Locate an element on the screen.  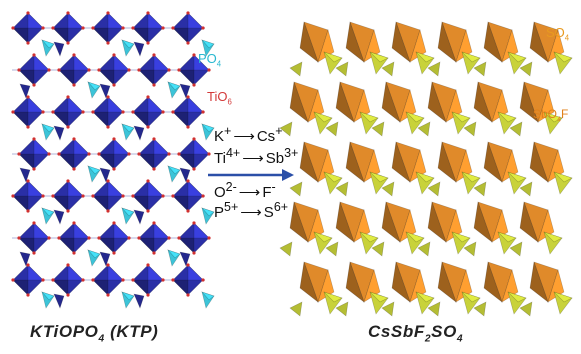
sub-to: S is located at coordinates (268, 212).